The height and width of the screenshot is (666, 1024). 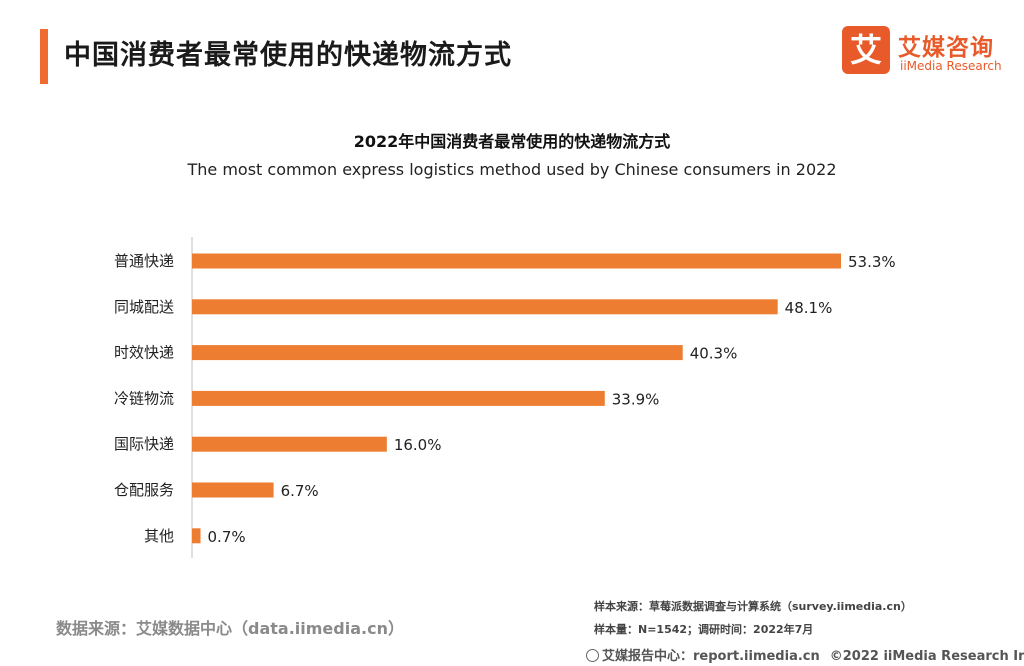 What do you see at coordinates (866, 50) in the screenshot?
I see `logo-mark-icon: 艾` at bounding box center [866, 50].